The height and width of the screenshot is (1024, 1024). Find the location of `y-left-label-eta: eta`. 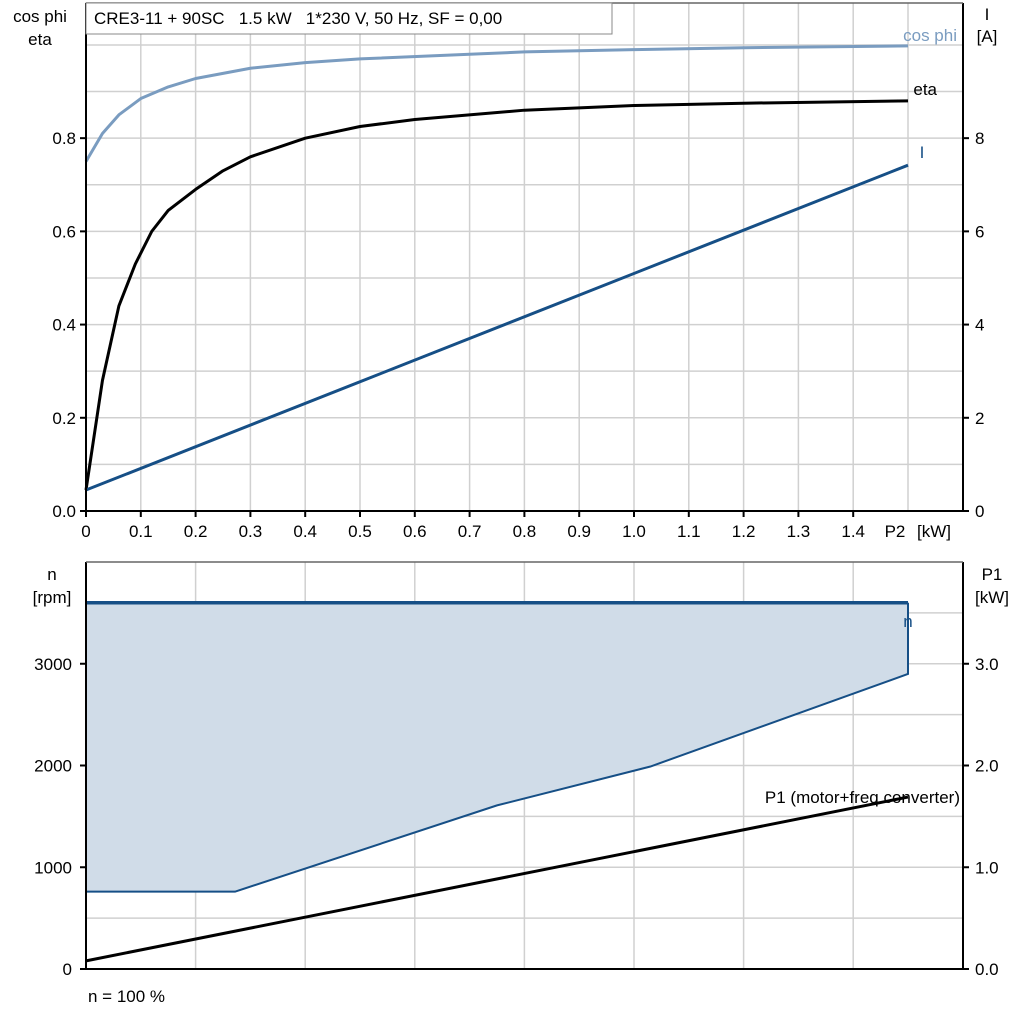

y-left-label-eta: eta is located at coordinates (40, 39).